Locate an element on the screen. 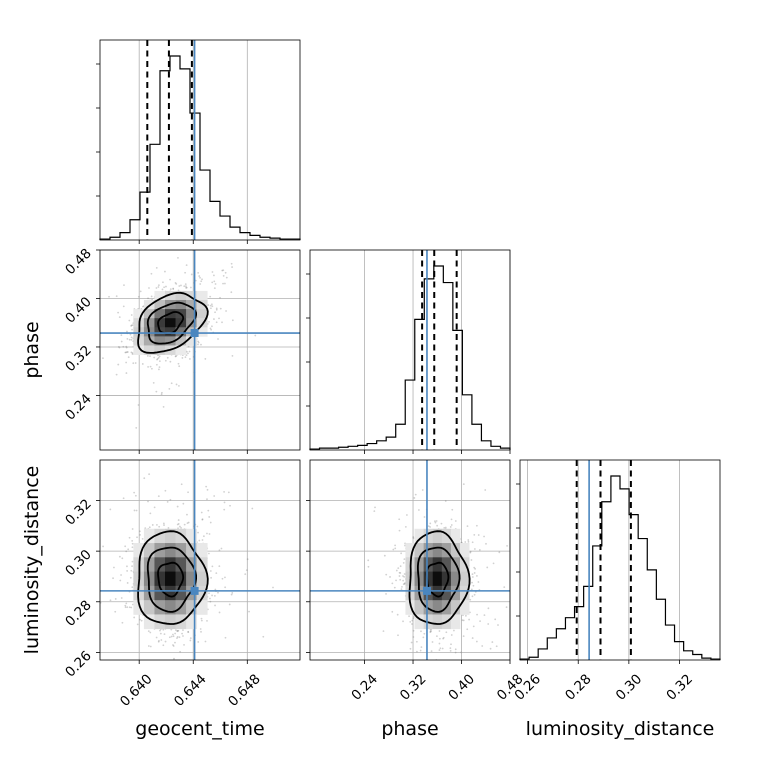 The image size is (760, 760). x-tick-label-geocent_time: 0.644 is located at coordinates (190, 690).